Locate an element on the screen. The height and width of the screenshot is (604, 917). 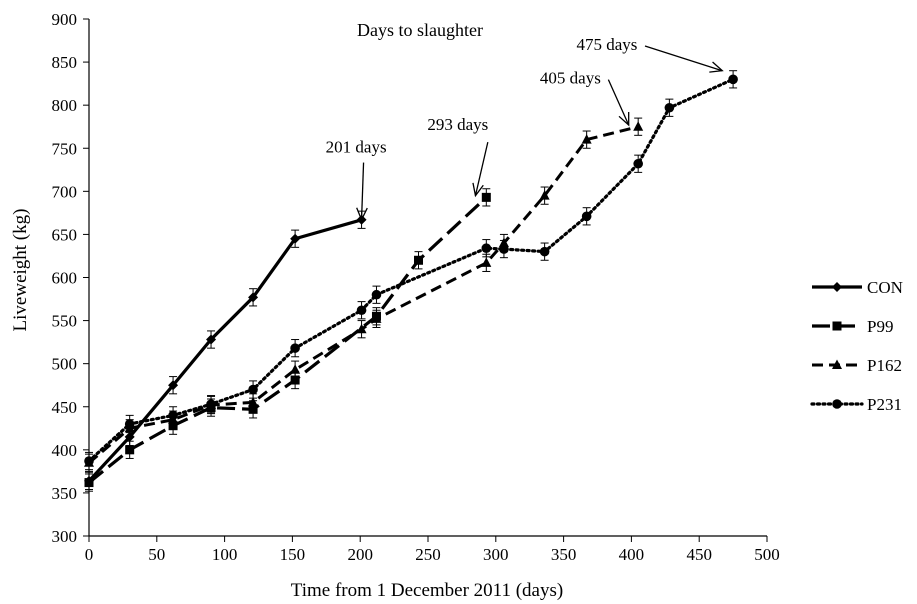
legend: CON P99 P162 P231 is located at coordinates (856, 346).